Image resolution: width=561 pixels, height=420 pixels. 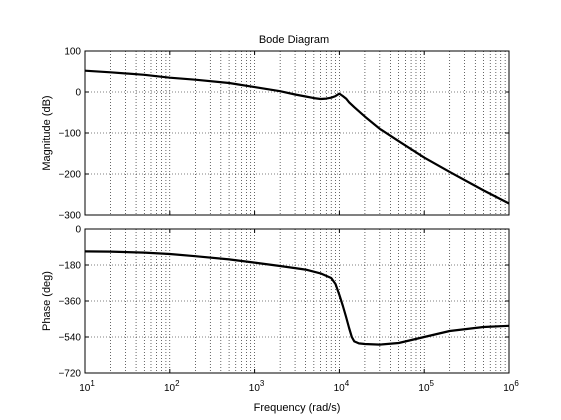 I want to click on y-tick-label: −360, so click(x=69, y=302).